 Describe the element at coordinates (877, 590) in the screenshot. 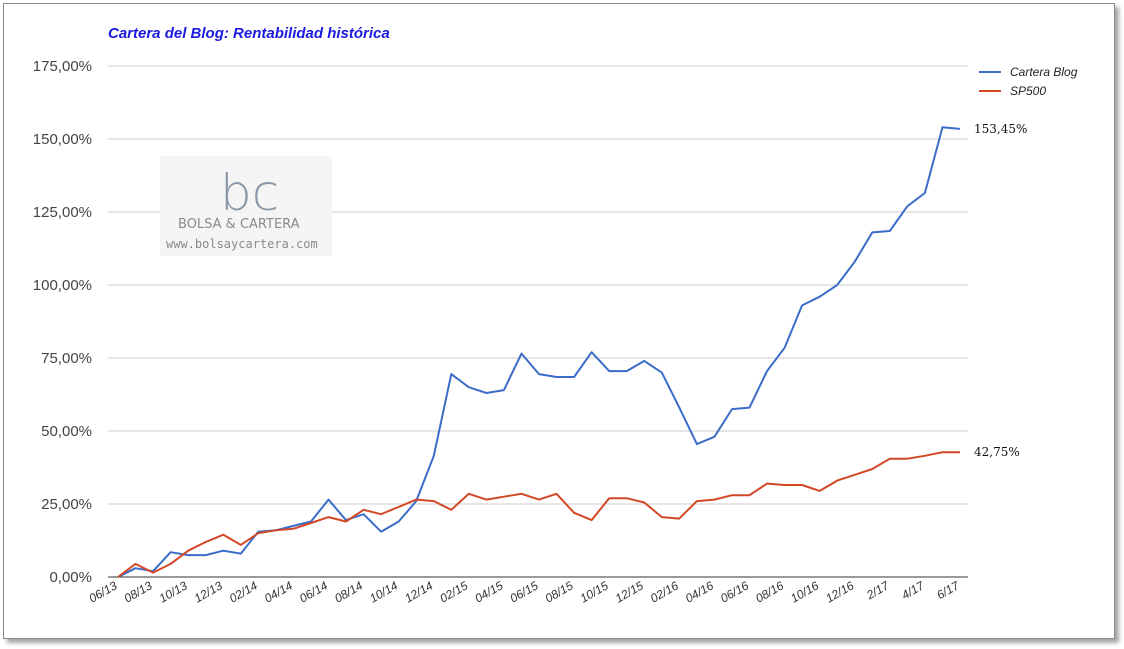

I see `x-tick-label: 2/17` at that location.